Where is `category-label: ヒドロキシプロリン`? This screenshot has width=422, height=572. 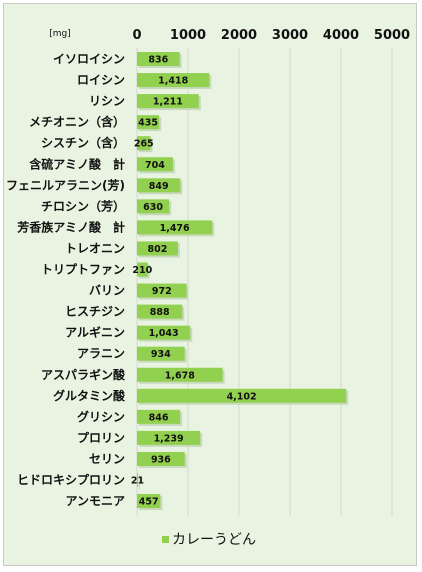 category-label: ヒドロキシプロリン is located at coordinates (71, 479).